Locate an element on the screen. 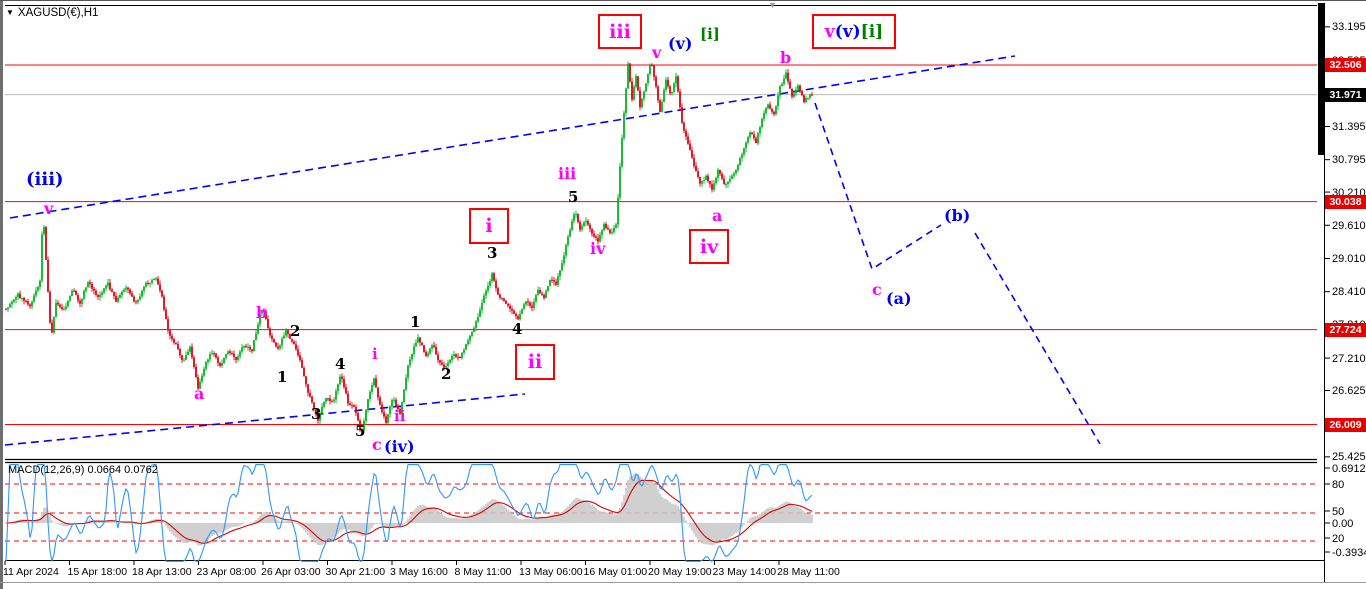 Image resolution: width=1366 pixels, height=589 pixels. price-tick-label: 27.210 is located at coordinates (1349, 358).